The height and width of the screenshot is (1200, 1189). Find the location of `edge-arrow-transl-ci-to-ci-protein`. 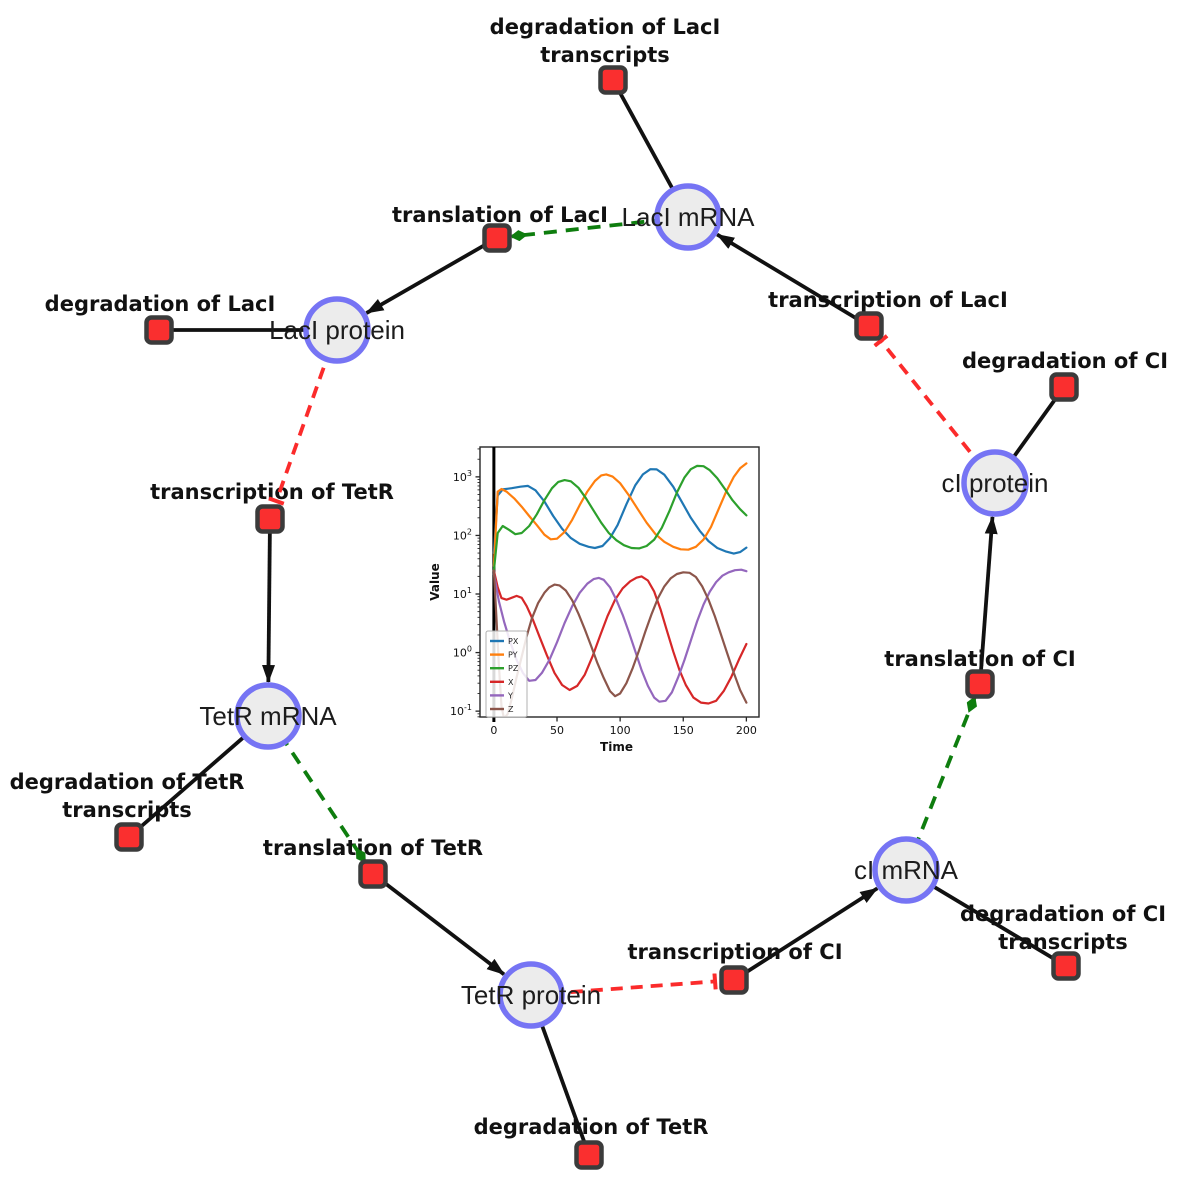

edge-arrow-transl-ci-to-ci-protein is located at coordinates (988, 600).